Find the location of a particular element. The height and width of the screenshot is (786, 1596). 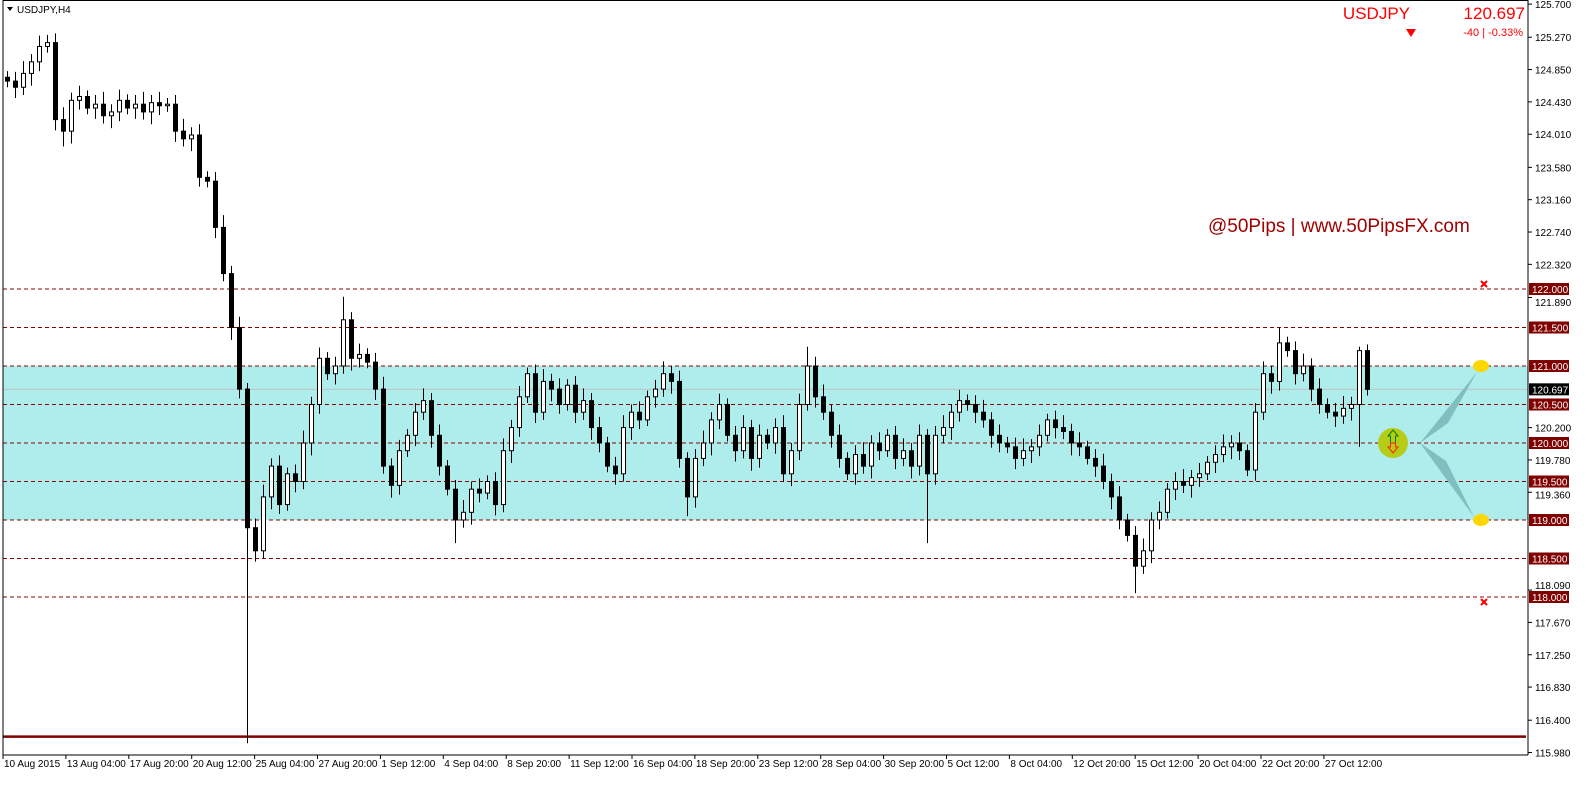

symbol-menu-triangle-icon is located at coordinates (10, 9).